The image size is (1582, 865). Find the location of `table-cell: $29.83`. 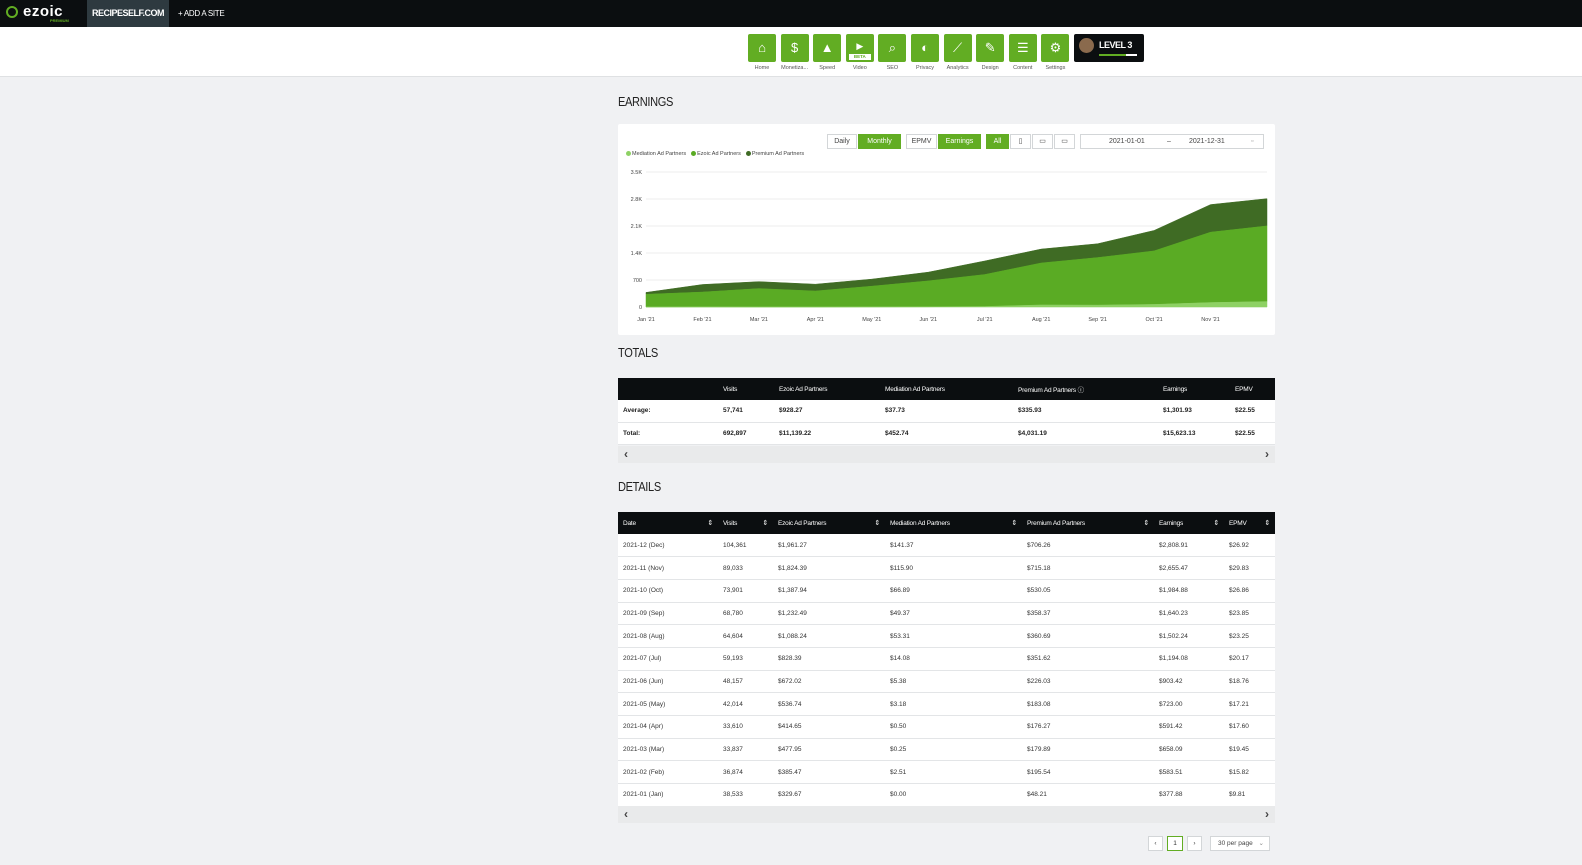

table-cell: $29.83 is located at coordinates (1249, 568).